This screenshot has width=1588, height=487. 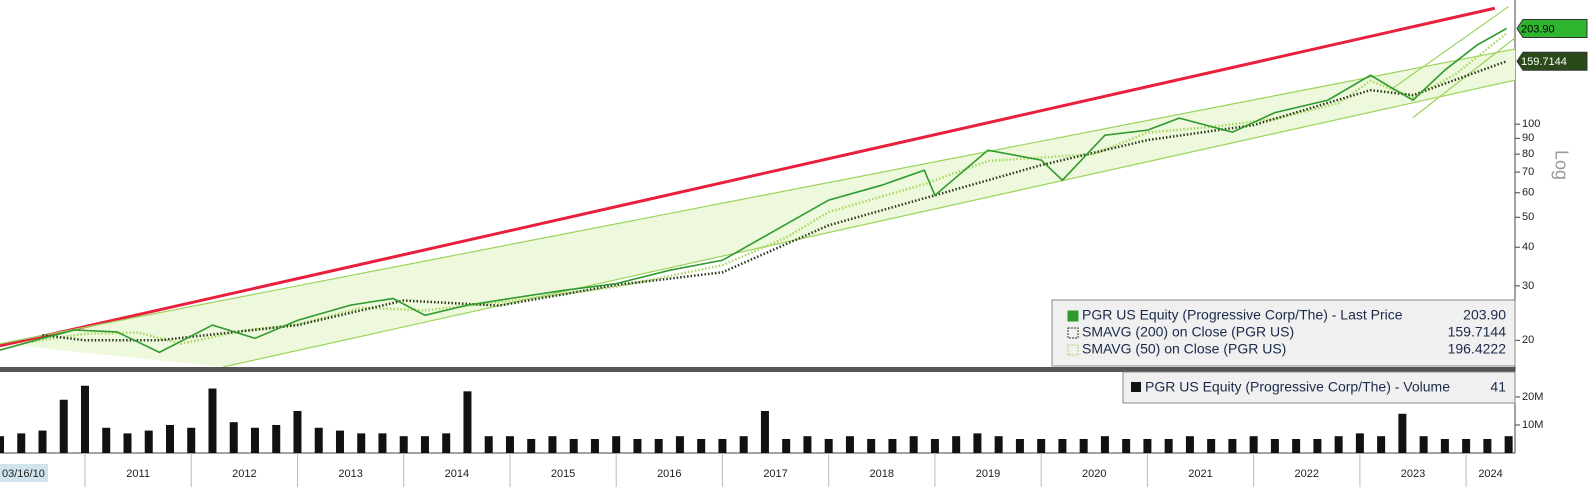 I want to click on y-tick-label: 90, so click(x=1528, y=138).